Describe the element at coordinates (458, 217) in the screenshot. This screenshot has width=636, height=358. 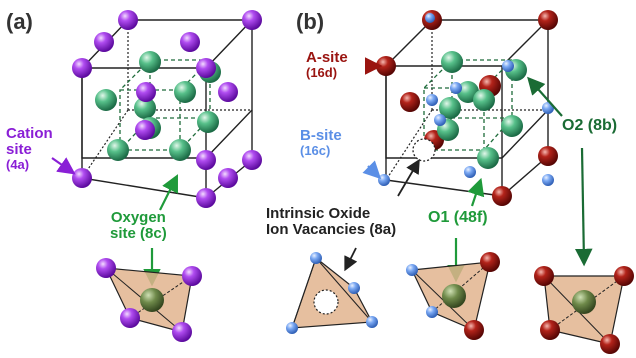
I see `o1-label: O1 (48f)` at that location.